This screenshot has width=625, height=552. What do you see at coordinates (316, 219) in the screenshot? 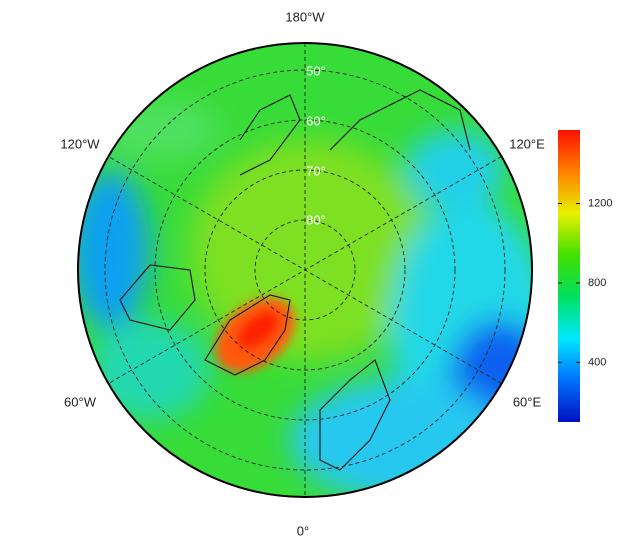
I see `latitude-label: 80°` at bounding box center [316, 219].